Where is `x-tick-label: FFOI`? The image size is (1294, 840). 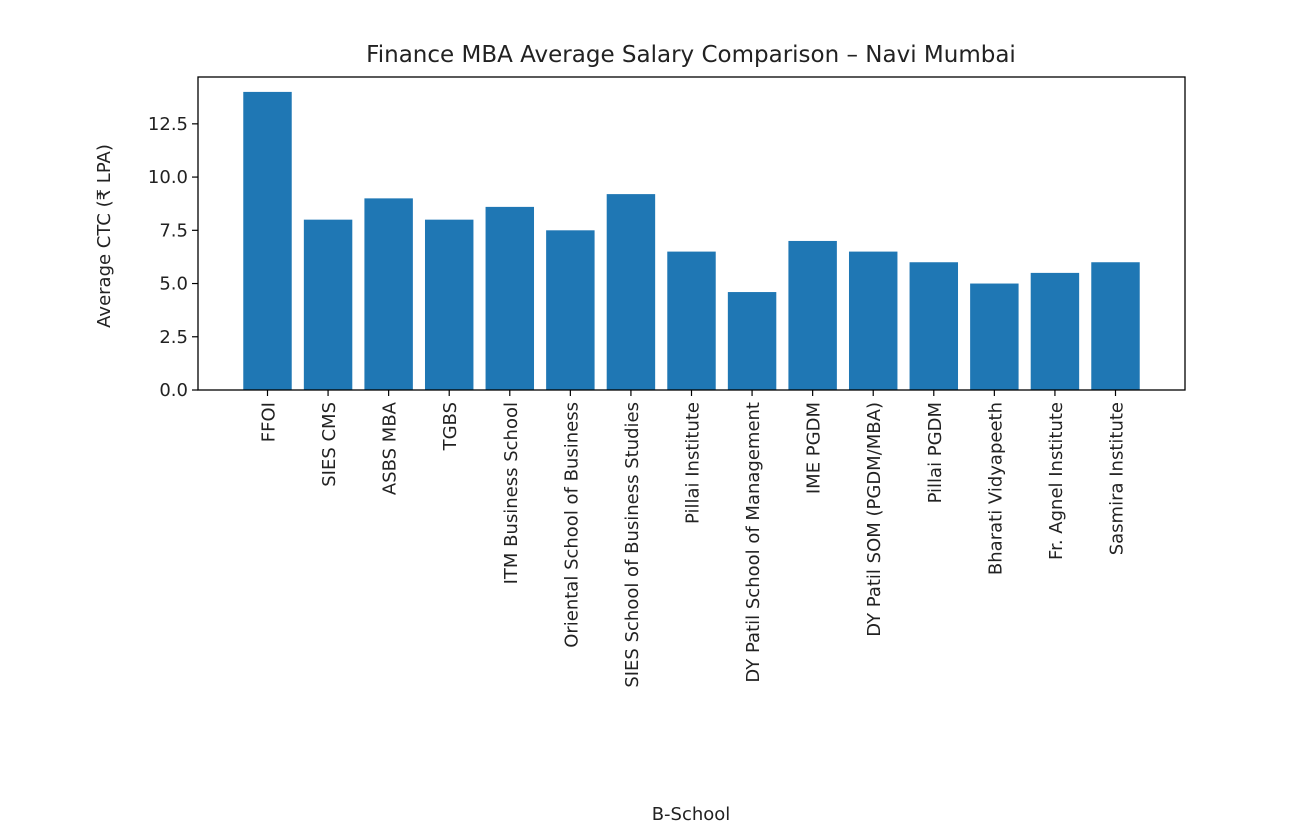 x-tick-label: FFOI is located at coordinates (269, 422).